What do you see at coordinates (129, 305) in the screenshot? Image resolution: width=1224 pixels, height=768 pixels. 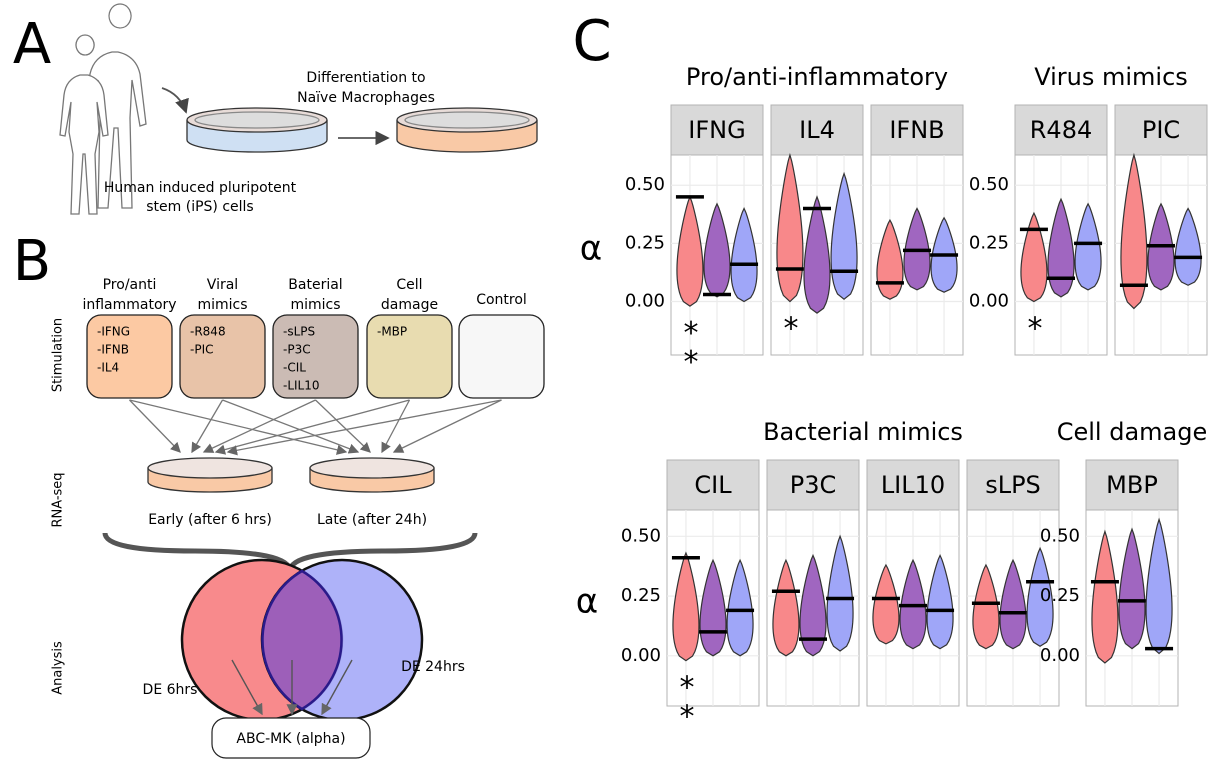 I see `group-title: inflammatory` at bounding box center [129, 305].